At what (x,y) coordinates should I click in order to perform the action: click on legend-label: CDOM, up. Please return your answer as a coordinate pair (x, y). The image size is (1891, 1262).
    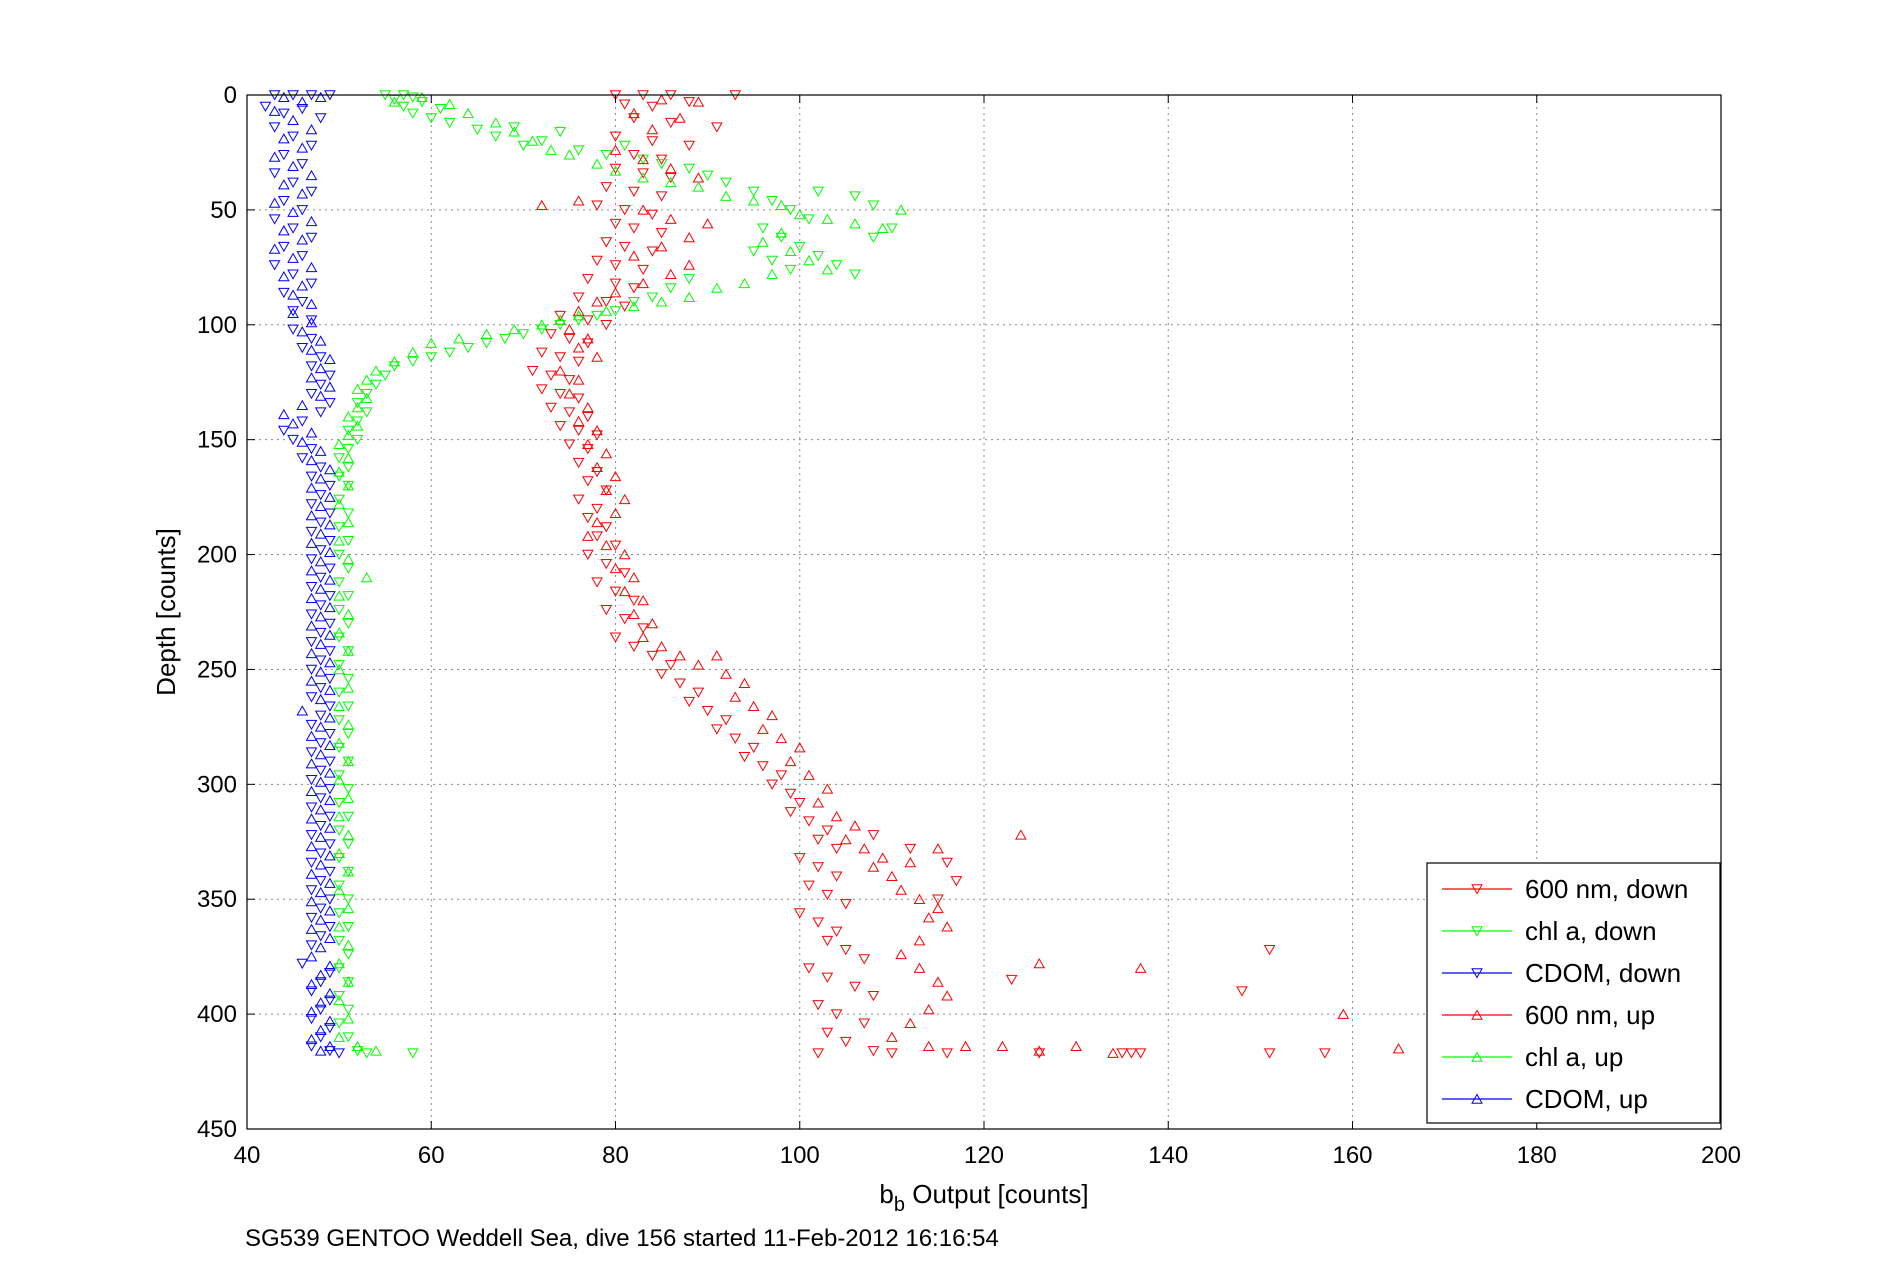
    Looking at the image, I should click on (1586, 1099).